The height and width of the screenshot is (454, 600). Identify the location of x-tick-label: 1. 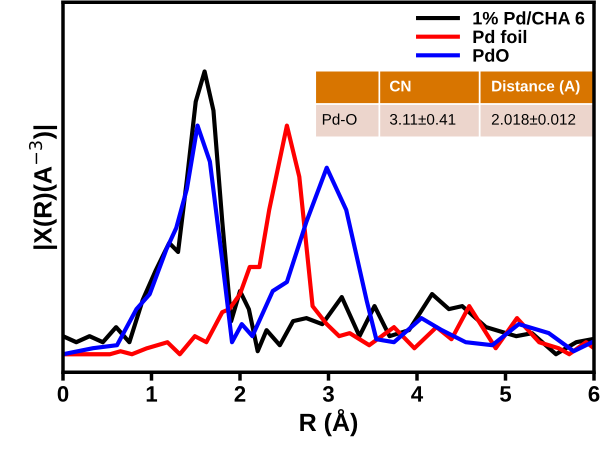
(152, 394).